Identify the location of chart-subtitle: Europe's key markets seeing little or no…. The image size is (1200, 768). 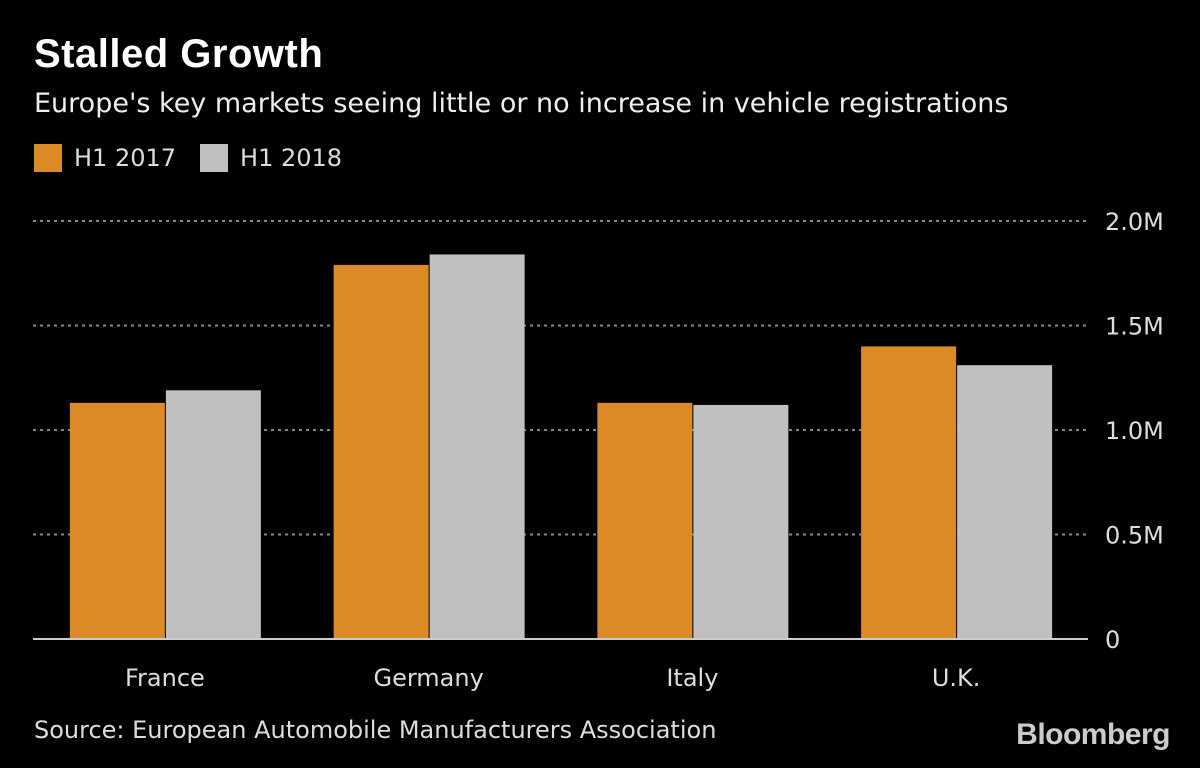
(521, 103).